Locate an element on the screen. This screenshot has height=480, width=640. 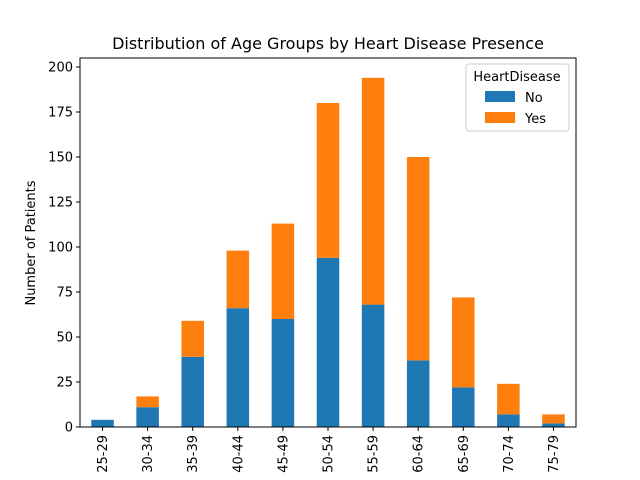
y-tick-label-125: 125 is located at coordinates (60, 203).